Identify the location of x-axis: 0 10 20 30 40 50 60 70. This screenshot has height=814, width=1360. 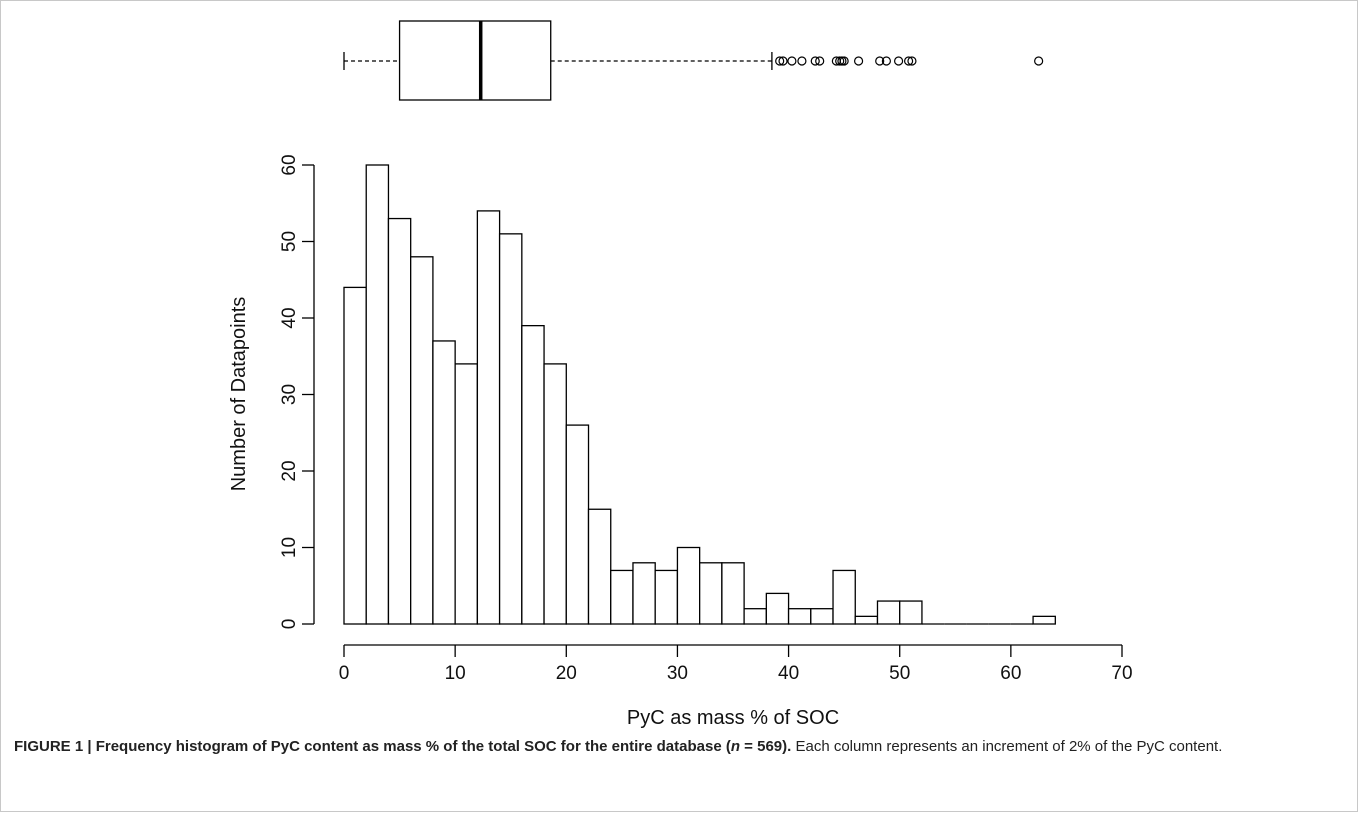
(736, 664).